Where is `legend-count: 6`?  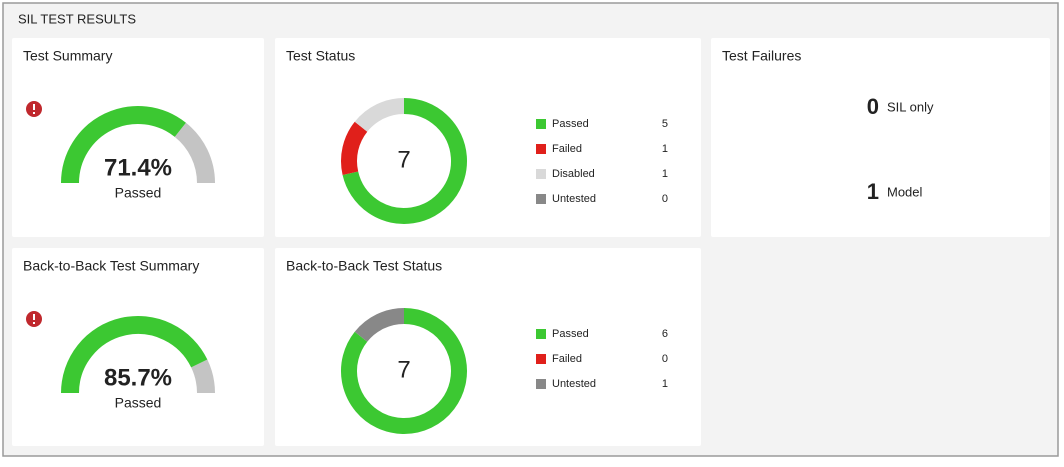 legend-count: 6 is located at coordinates (665, 334).